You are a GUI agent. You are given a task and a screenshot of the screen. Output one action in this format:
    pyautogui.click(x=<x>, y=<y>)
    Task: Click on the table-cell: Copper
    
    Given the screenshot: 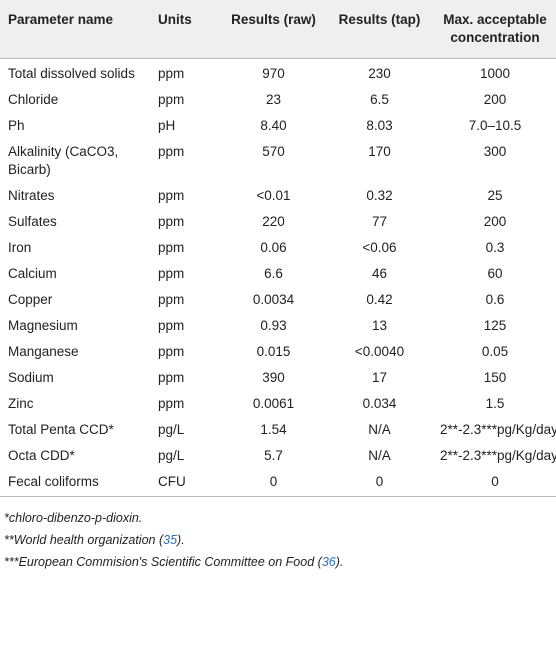 What is the action you would take?
    pyautogui.click(x=30, y=299)
    